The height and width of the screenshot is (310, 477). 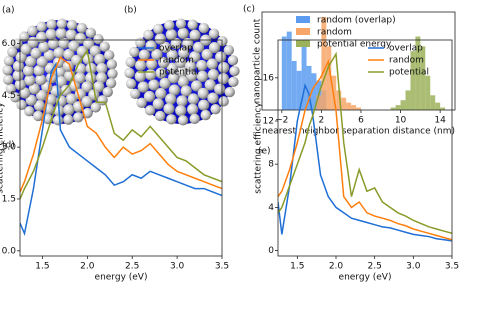 I want to click on x-tick-label: 3.0, so click(x=177, y=267).